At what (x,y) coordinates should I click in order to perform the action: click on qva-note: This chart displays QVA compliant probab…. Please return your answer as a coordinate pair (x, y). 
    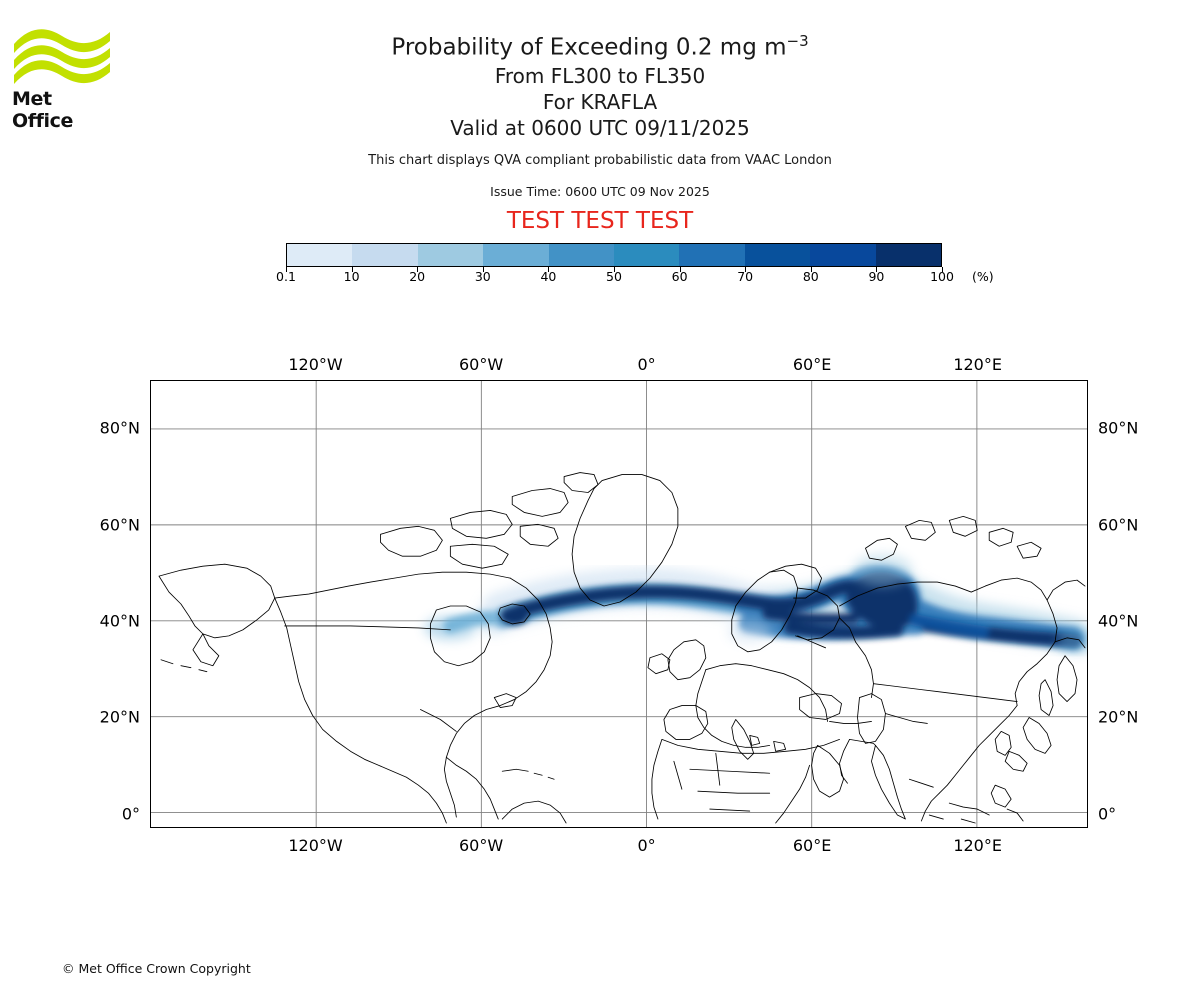
    Looking at the image, I should click on (600, 160).